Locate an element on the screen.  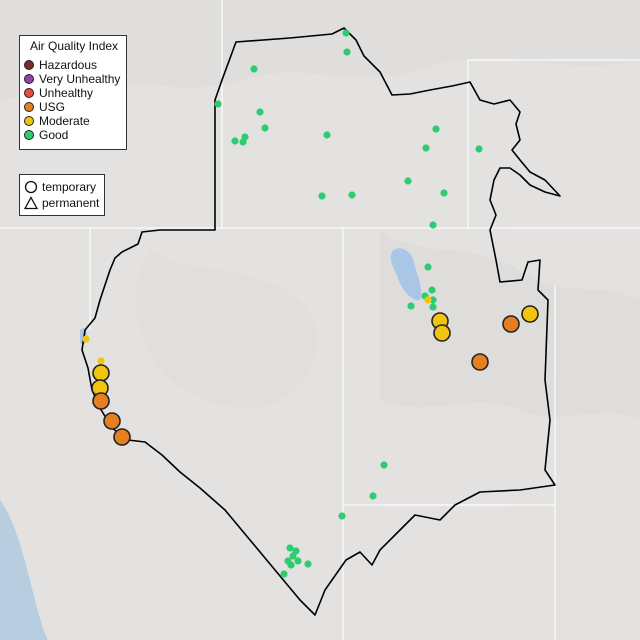
legend-label: temporary is located at coordinates (69, 187).